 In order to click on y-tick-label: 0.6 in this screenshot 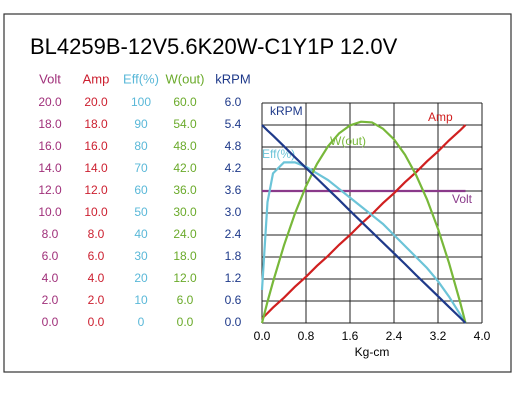, I will do `click(233, 300)`.